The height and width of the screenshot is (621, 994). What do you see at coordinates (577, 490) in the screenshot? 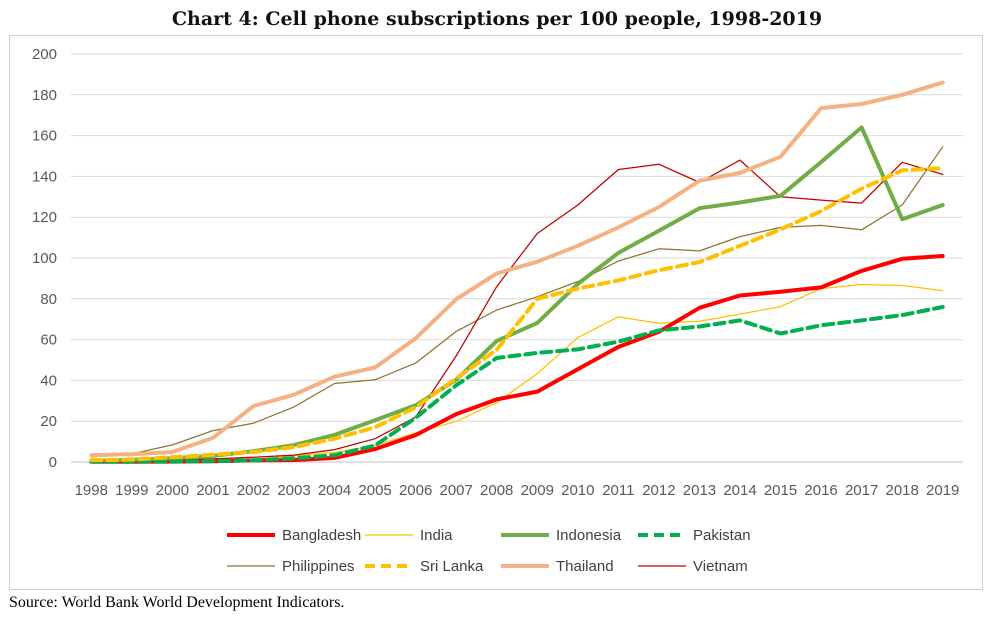
I see `x-tick-label: 2010` at bounding box center [577, 490].